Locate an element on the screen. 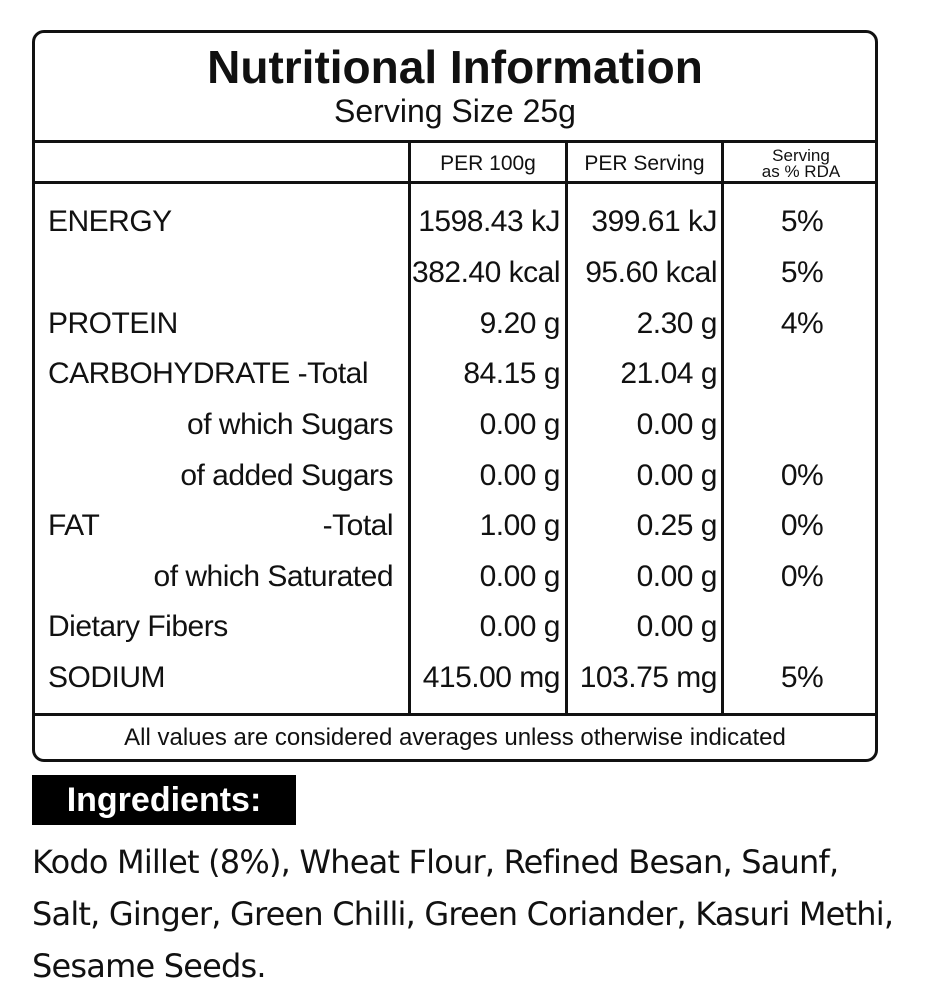 The width and height of the screenshot is (928, 1000). value-per-serving: 103.75 mg is located at coordinates (648, 677).